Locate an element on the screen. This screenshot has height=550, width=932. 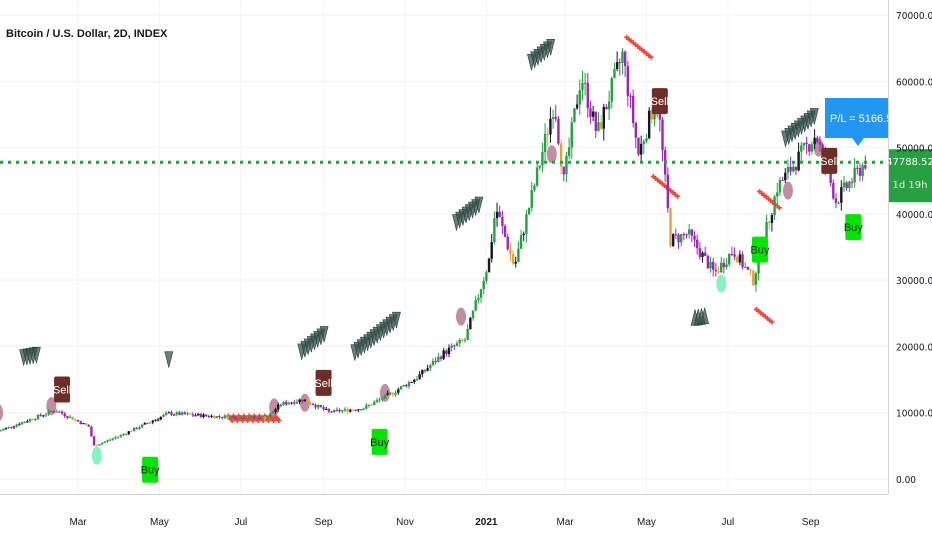
triangle-marker-cluster is located at coordinates (700, 316).